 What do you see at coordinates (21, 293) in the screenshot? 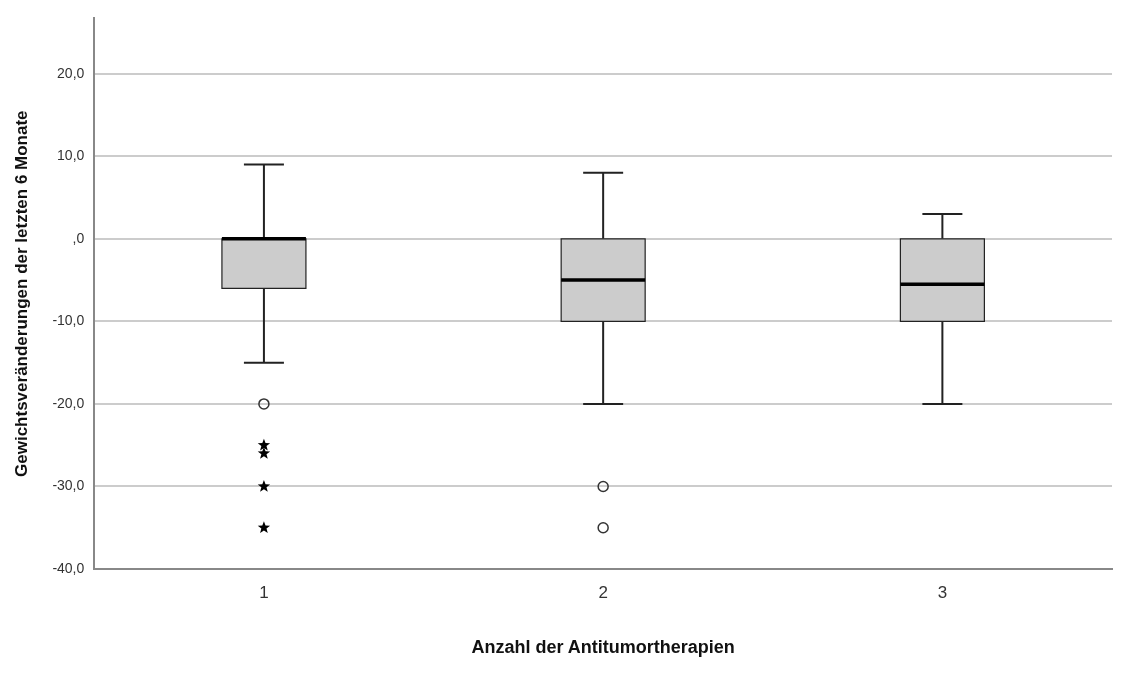
I see `y-axis-title: Gewichtsveränderungen der letzten 6 Monate` at bounding box center [21, 293].